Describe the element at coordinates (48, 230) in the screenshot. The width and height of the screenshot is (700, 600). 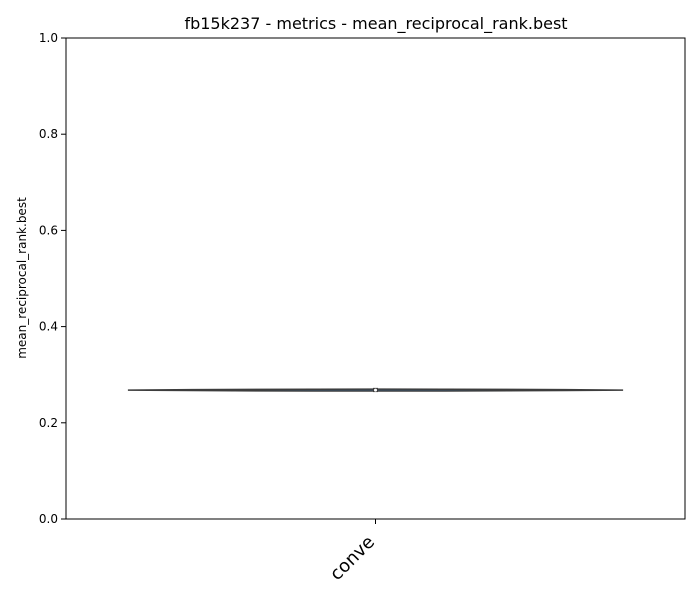
I see `y-tick-label: 0.6` at that location.